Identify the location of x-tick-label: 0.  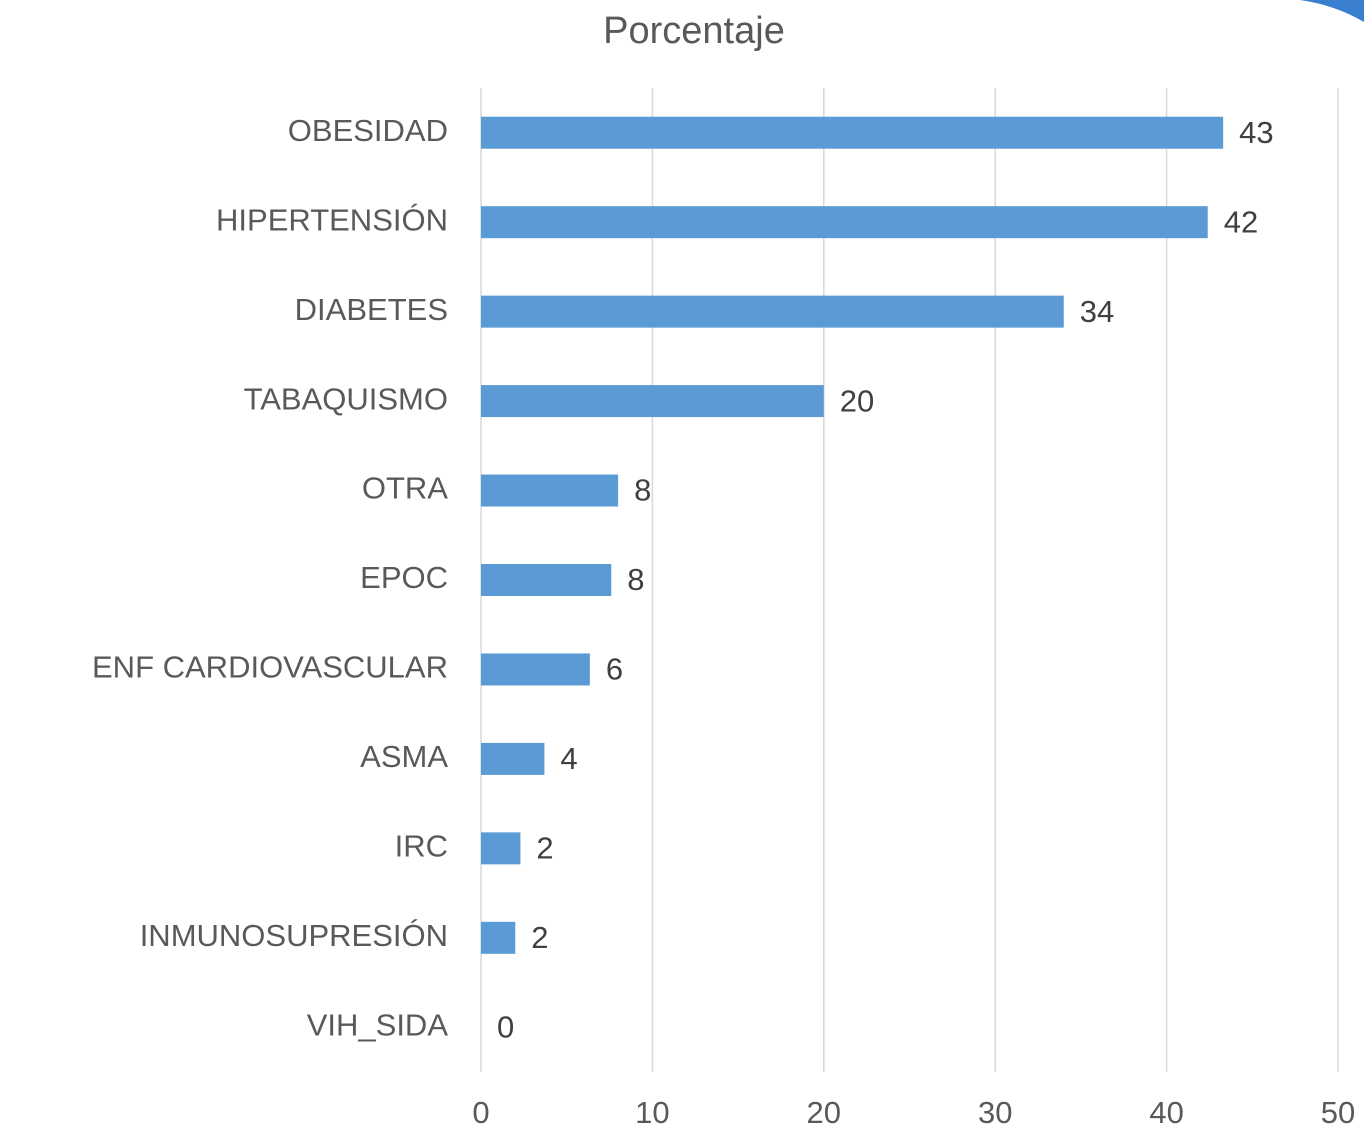
(480, 1112).